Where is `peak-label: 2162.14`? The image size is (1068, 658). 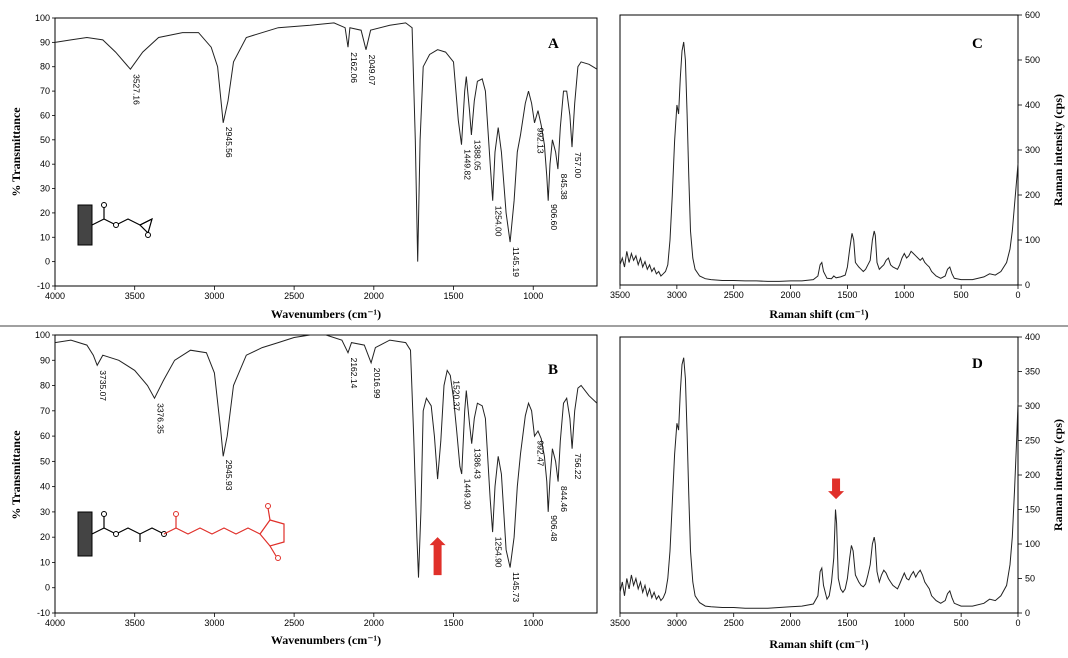
peak-label: 2162.14 is located at coordinates (354, 373).